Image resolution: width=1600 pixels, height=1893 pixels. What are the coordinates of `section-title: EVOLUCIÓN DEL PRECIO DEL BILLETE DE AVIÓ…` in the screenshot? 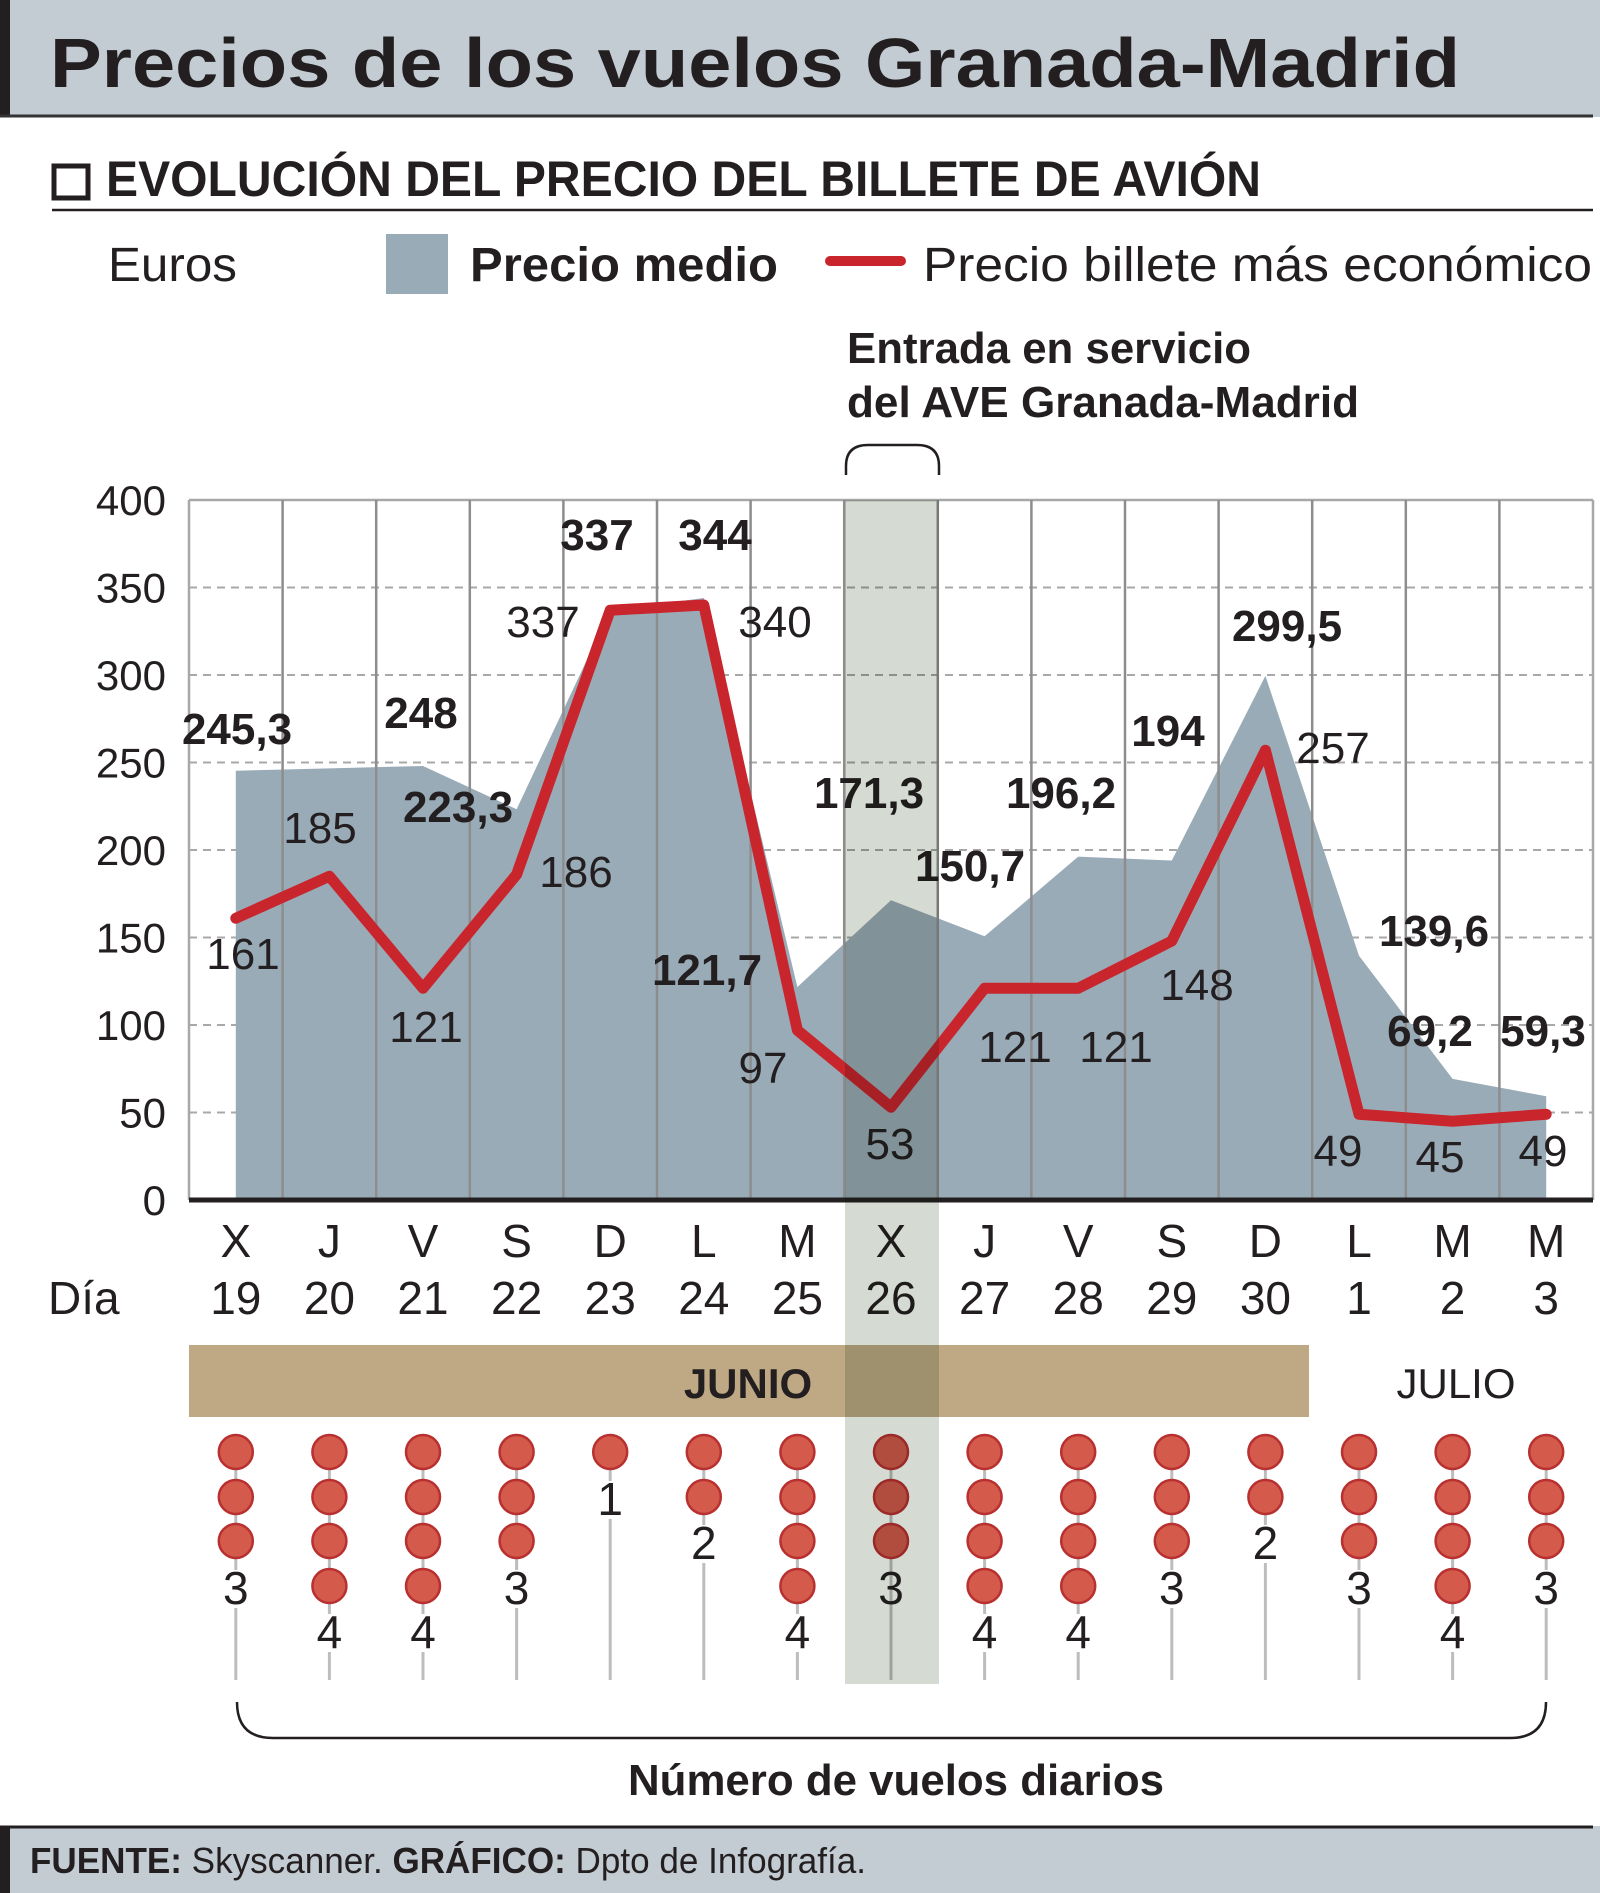 It's located at (683, 179).